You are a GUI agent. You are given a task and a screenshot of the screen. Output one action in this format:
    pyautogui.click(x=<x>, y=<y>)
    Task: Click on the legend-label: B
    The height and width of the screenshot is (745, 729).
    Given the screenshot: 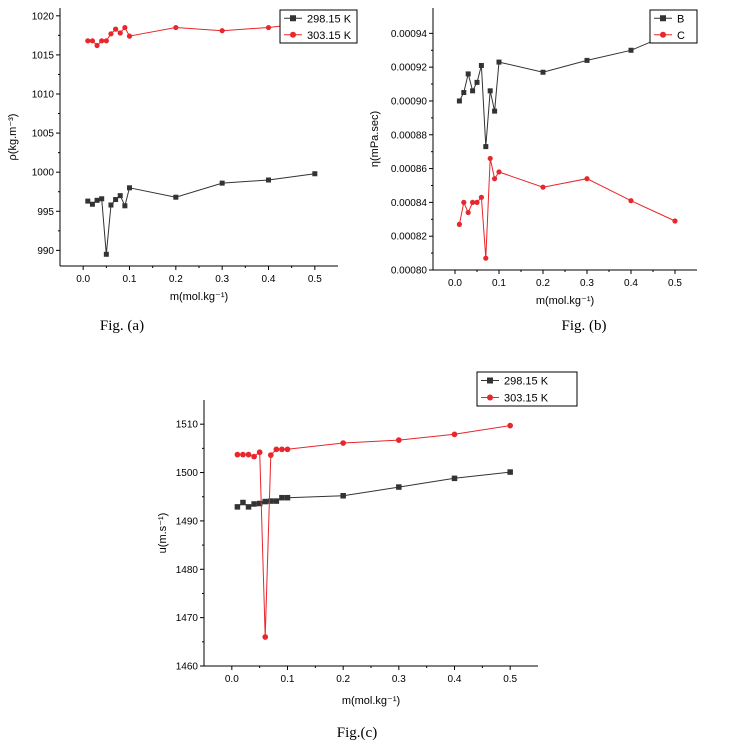 What is the action you would take?
    pyautogui.click(x=680, y=19)
    